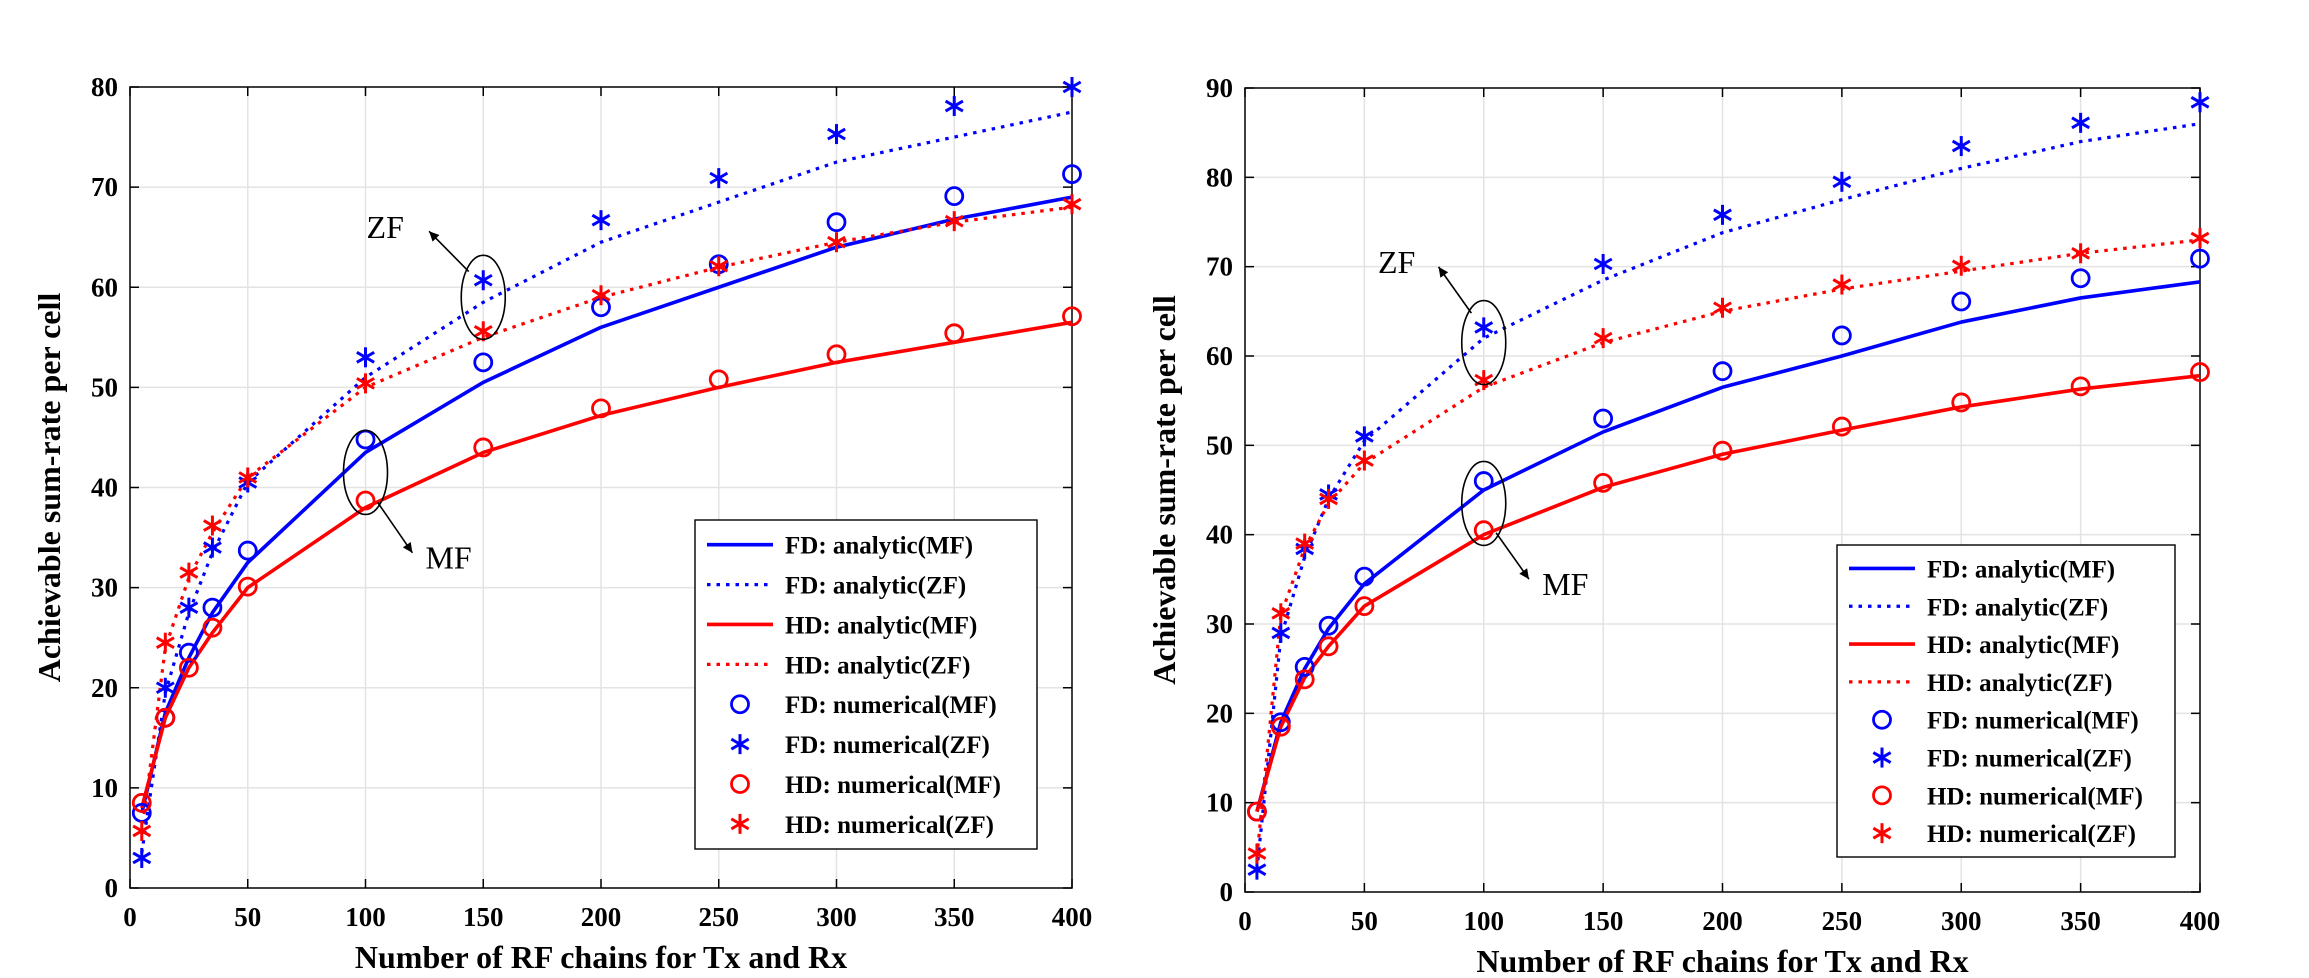  What do you see at coordinates (1219, 356) in the screenshot?
I see `y-tick-label: 60` at bounding box center [1219, 356].